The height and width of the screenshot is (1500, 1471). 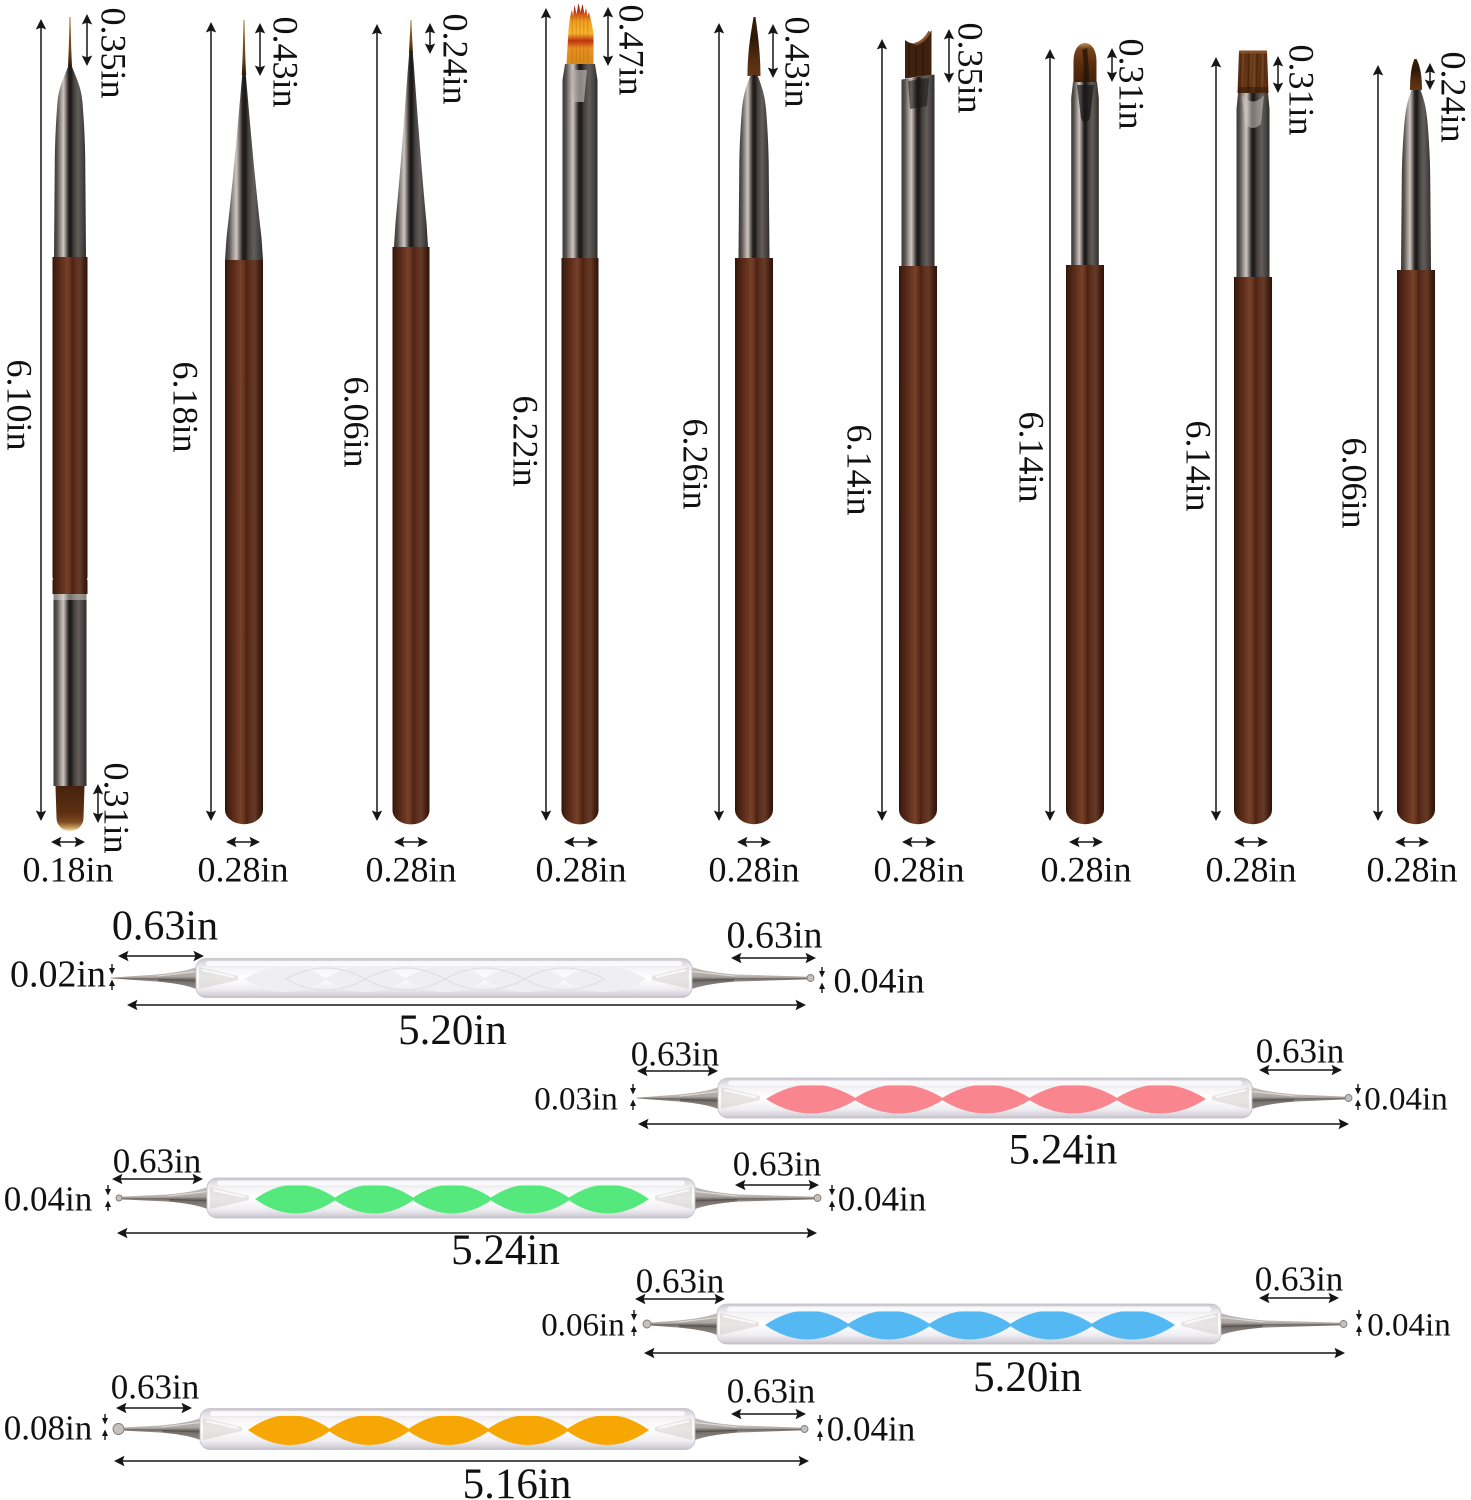 I want to click on svg-text: 0.08in, so click(x=48, y=1428).